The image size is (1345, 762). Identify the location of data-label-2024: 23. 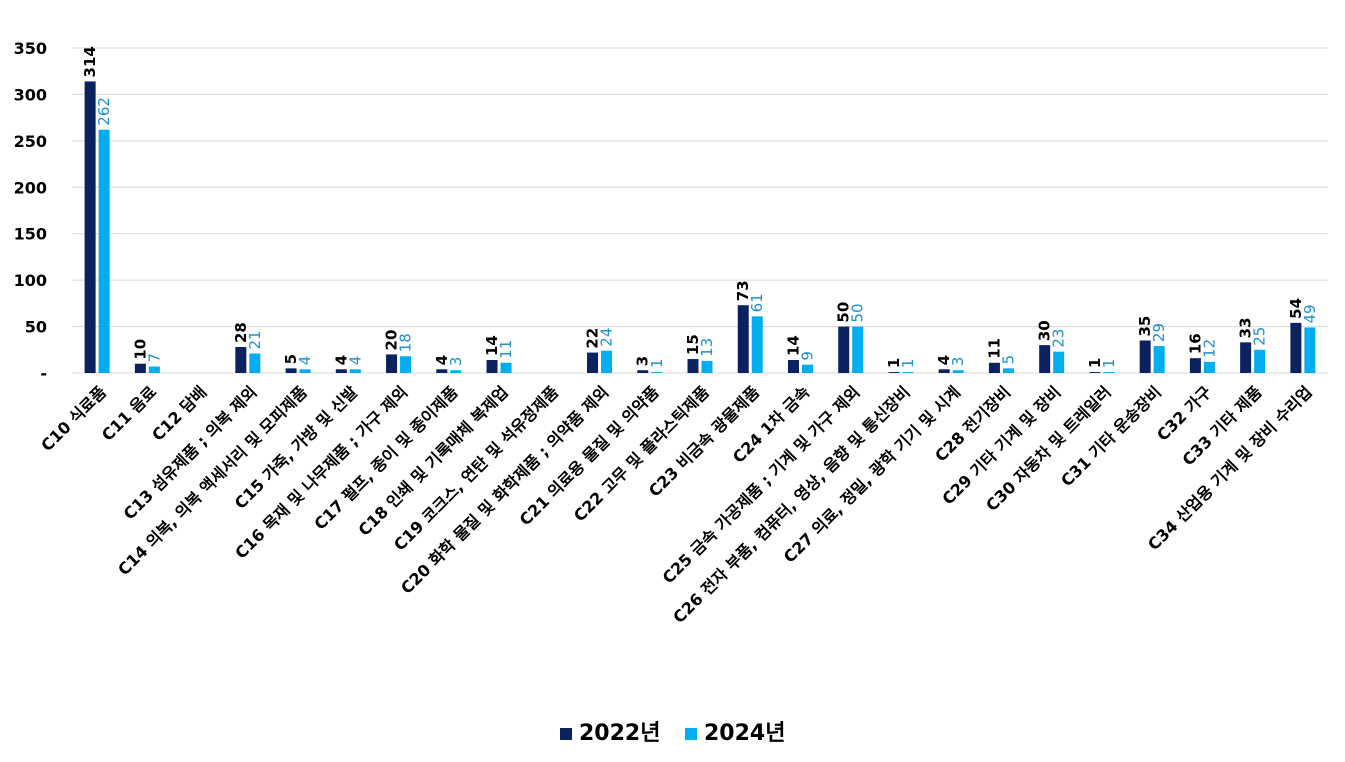
(1059, 338).